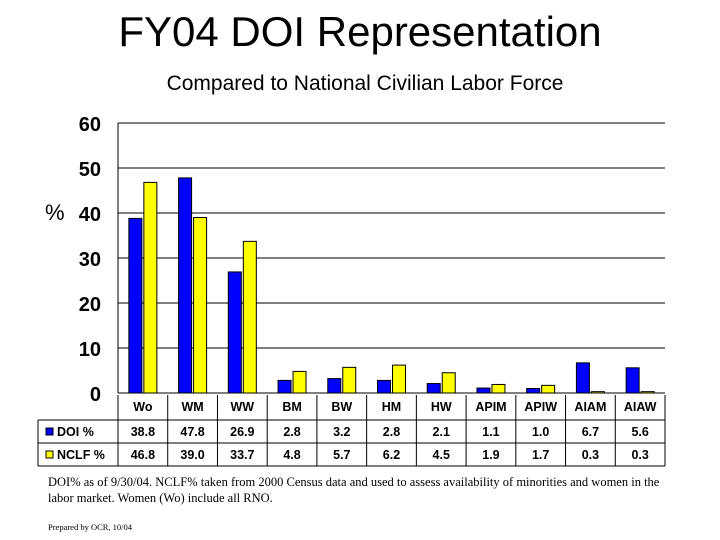  I want to click on y-tick-label: 40, so click(90, 215).